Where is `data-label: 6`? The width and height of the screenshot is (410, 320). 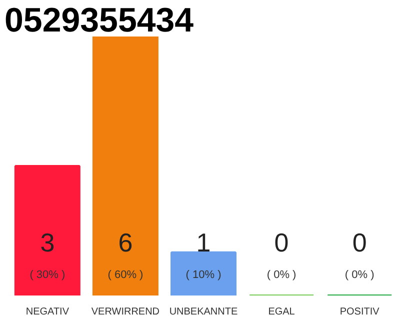
data-label: 6 is located at coordinates (125, 242).